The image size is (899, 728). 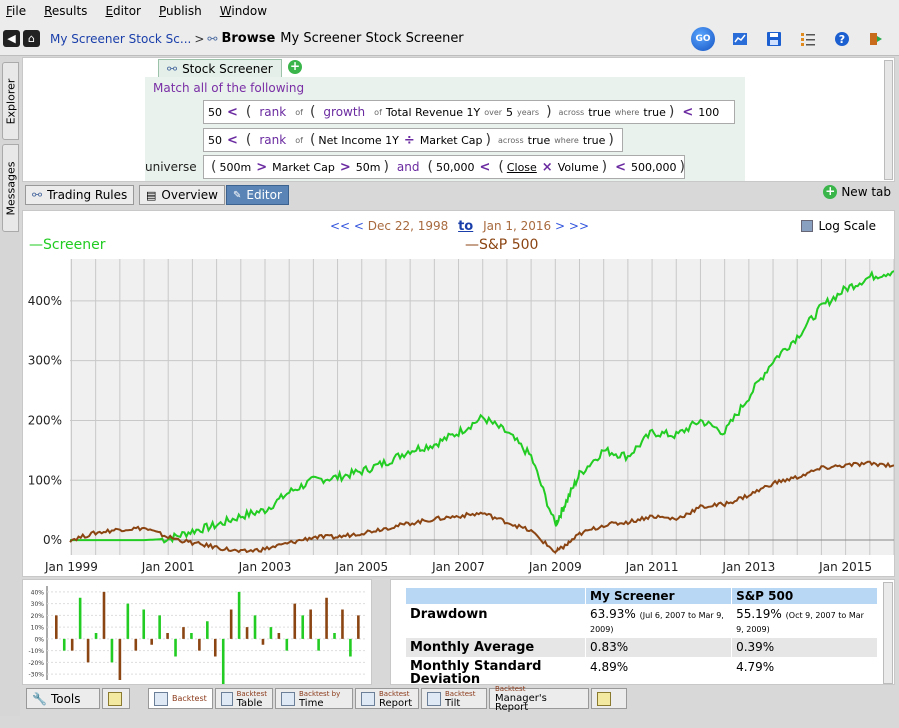 I want to click on x-tick-label: Jan 2001, so click(x=168, y=567).